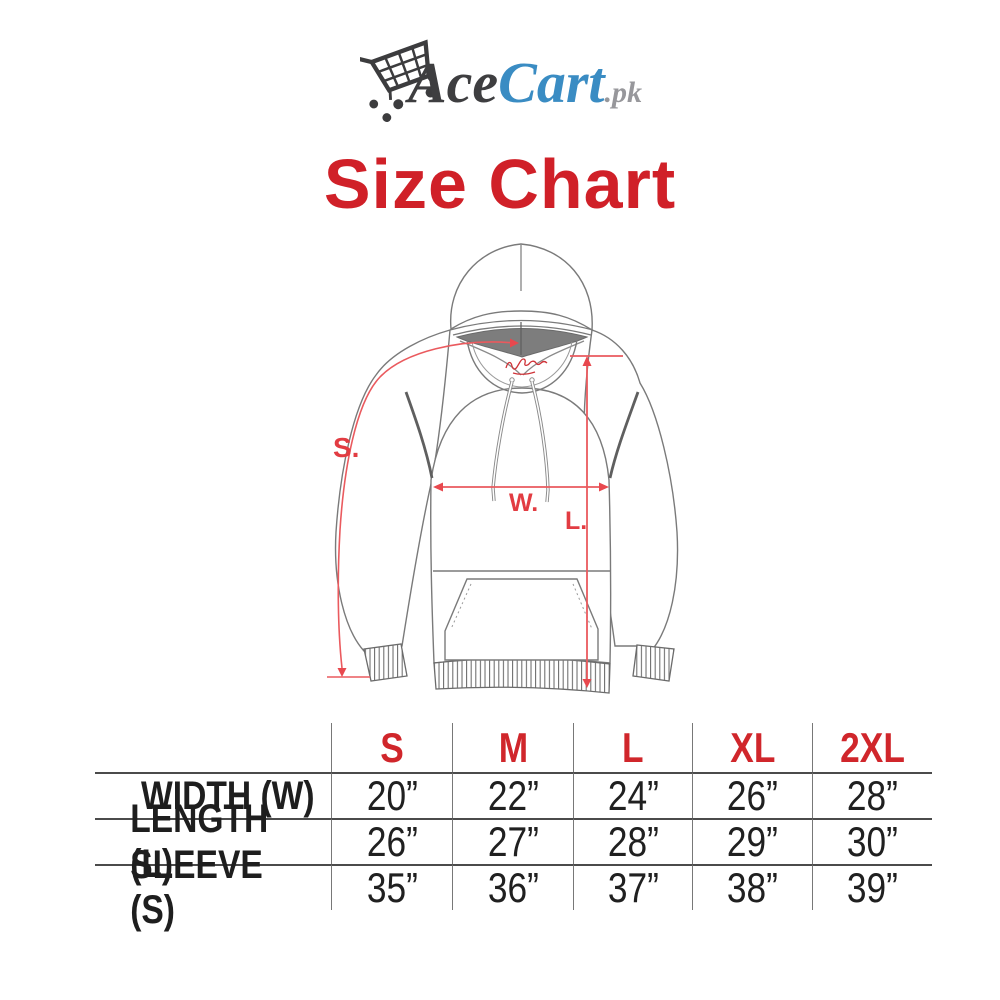 Image resolution: width=1000 pixels, height=1000 pixels. What do you see at coordinates (522, 343) in the screenshot?
I see `hood-interior` at bounding box center [522, 343].